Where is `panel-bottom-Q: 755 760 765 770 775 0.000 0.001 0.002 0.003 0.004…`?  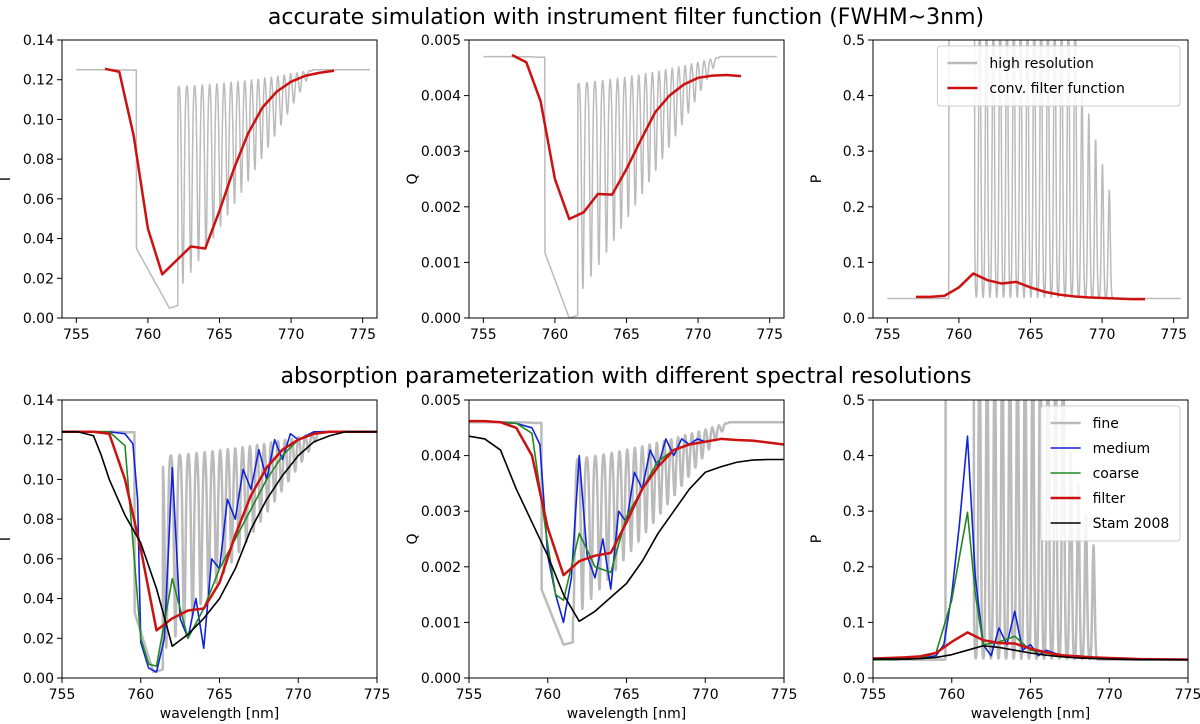
panel-bottom-Q: 755 760 765 770 775 0.000 0.001 0.002 0.003 0.004… is located at coordinates (601, 557).